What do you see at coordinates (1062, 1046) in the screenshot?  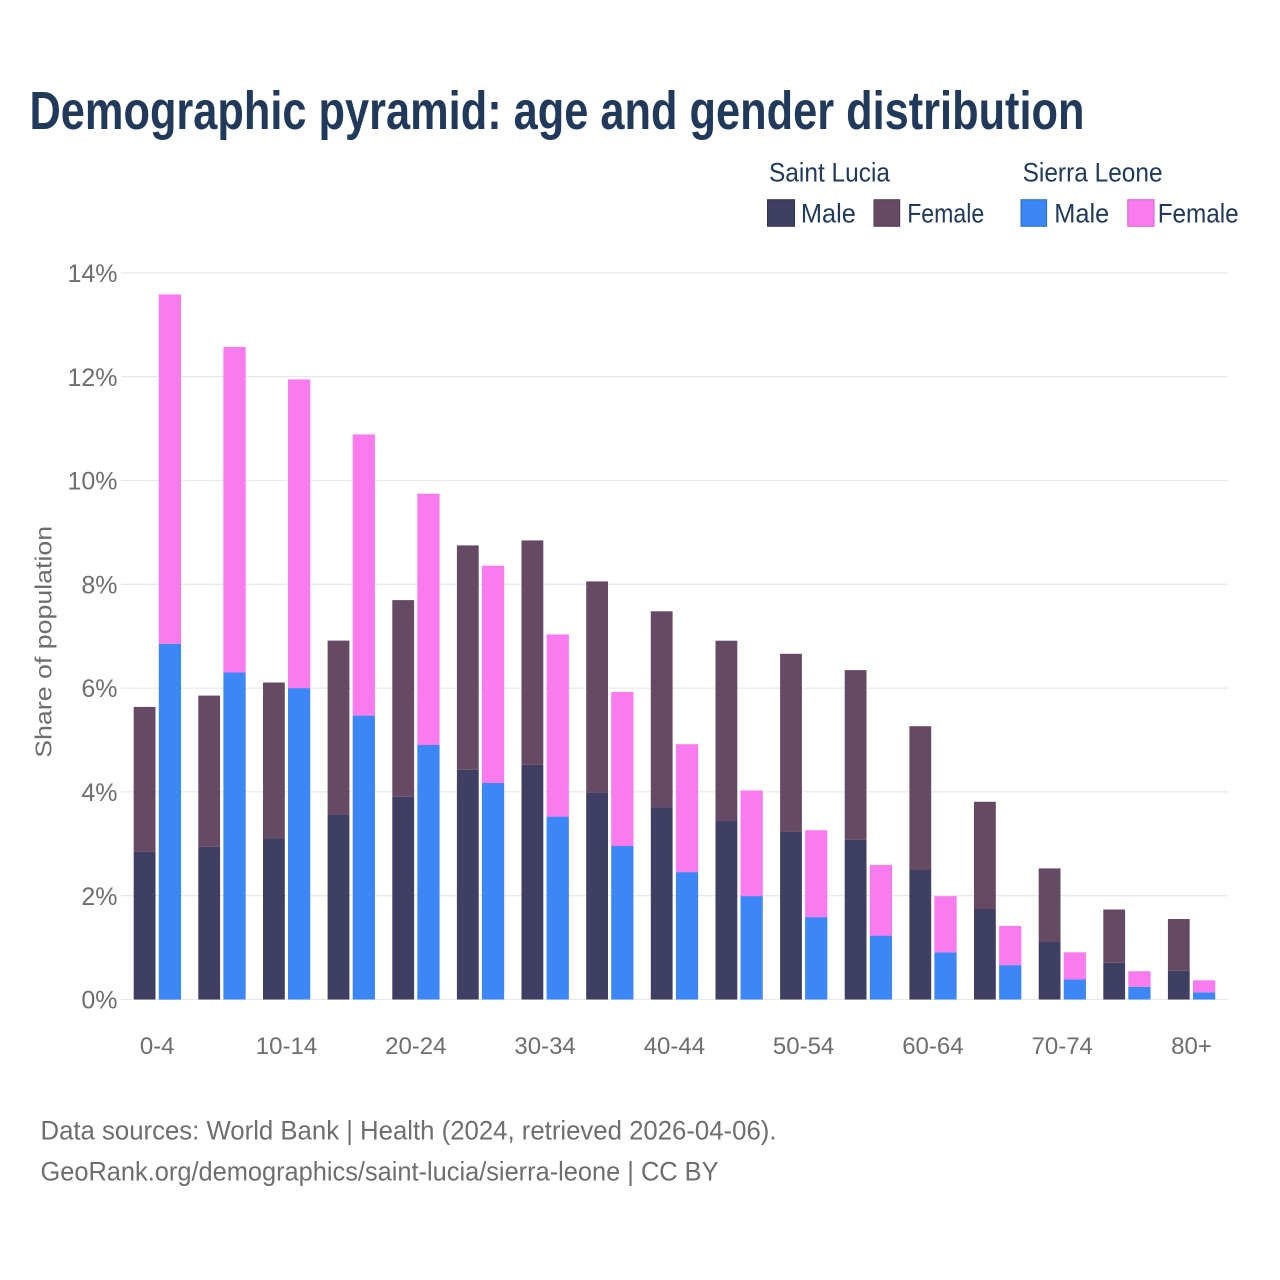 I see `svg-text: 70-74` at bounding box center [1062, 1046].